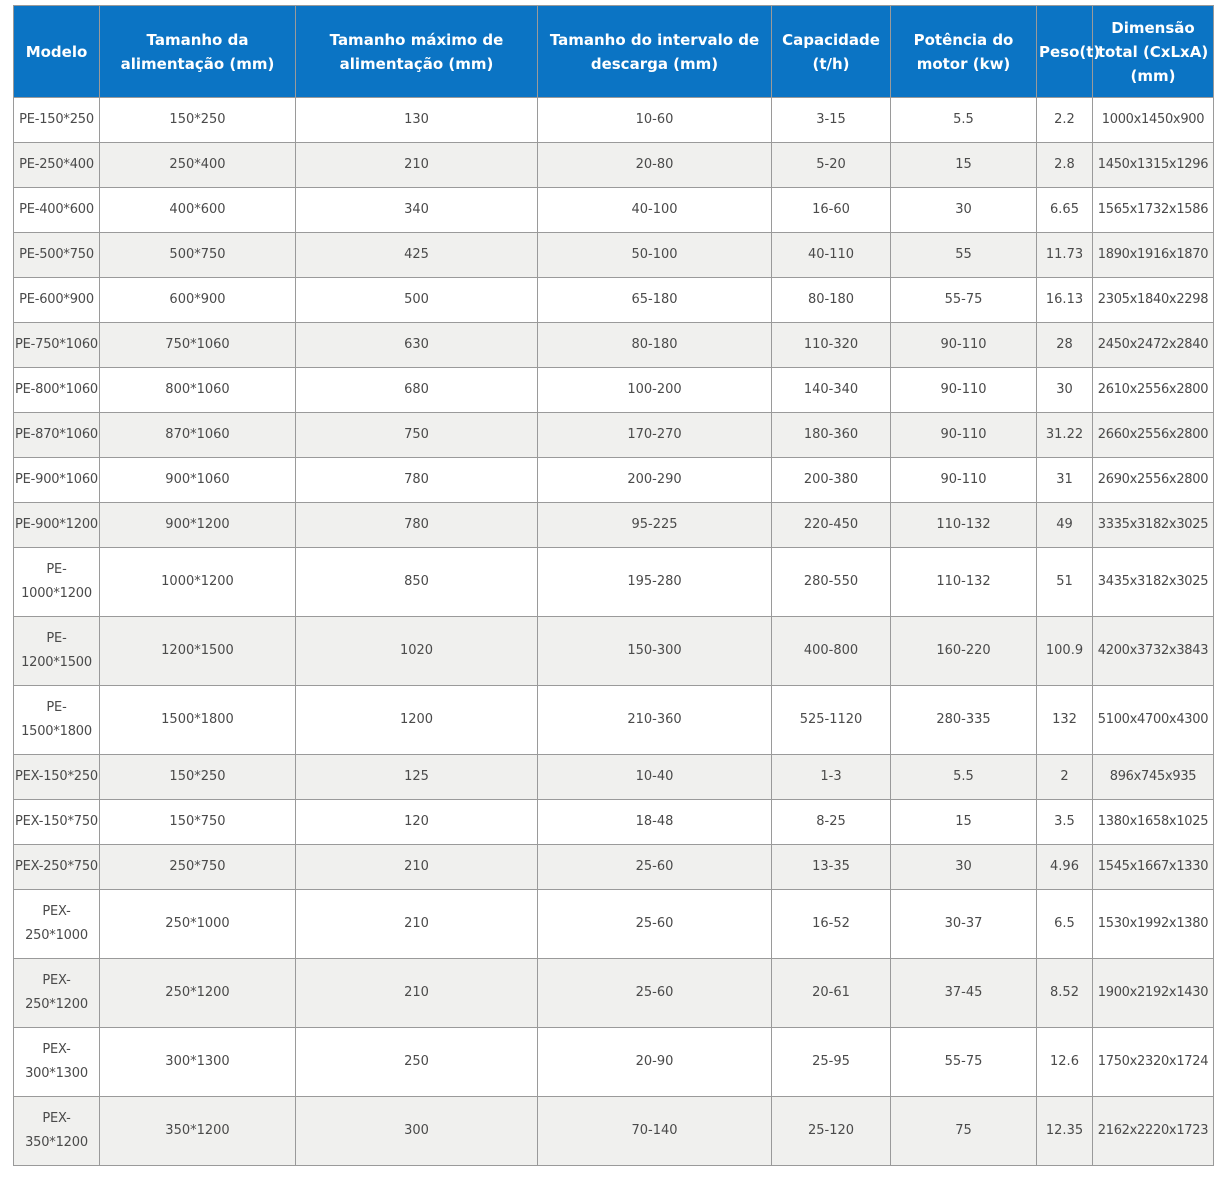 The width and height of the screenshot is (1220, 1180). I want to click on cell-model: PE-1000*1200, so click(56, 582).